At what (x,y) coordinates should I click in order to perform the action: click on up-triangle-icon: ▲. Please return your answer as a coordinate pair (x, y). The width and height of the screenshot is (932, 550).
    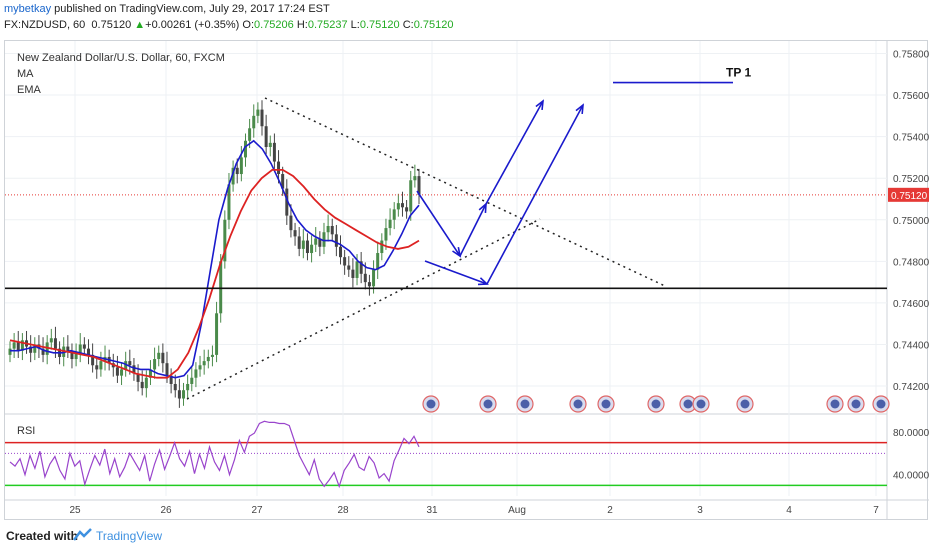
    Looking at the image, I should click on (140, 25).